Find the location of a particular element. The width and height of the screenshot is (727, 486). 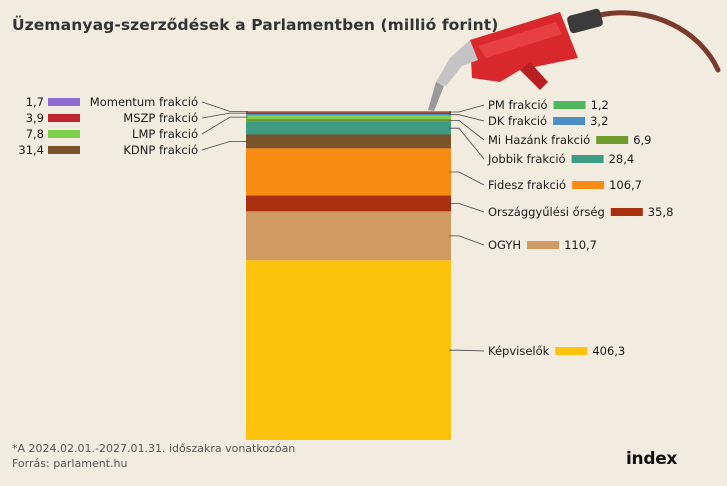

bar-segment-lmp-frakcio is located at coordinates (348, 117).